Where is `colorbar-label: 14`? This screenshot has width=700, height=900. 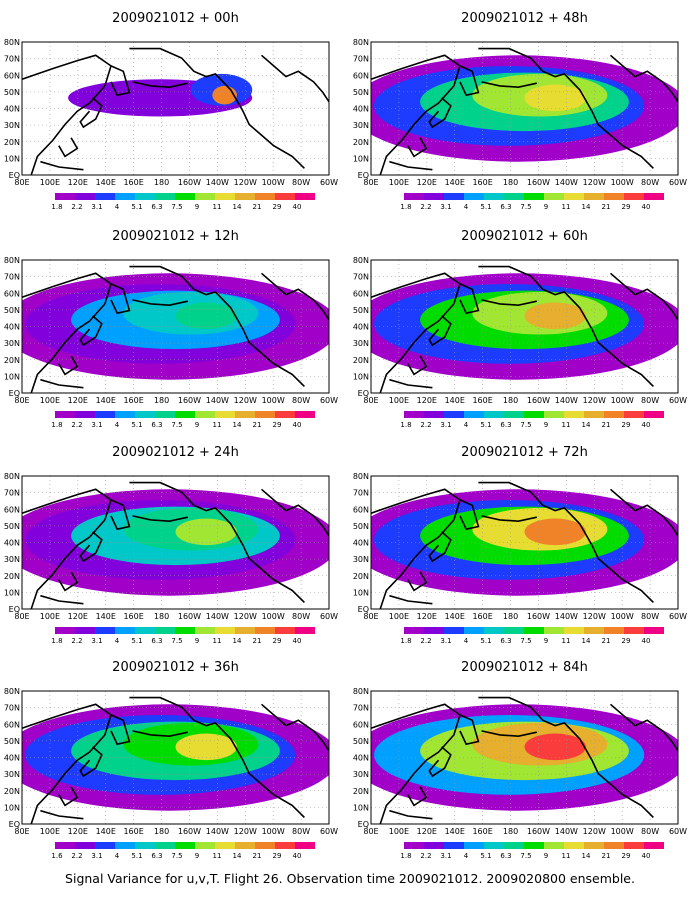 colorbar-label: 14 is located at coordinates (586, 425).